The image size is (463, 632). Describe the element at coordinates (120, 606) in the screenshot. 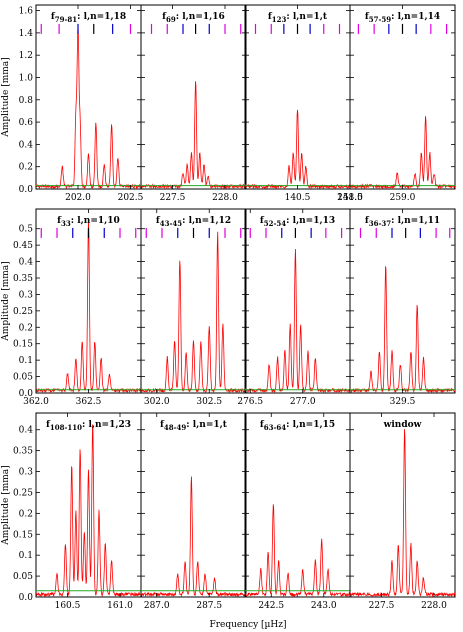

I see `x-tick-label: 161.0` at that location.